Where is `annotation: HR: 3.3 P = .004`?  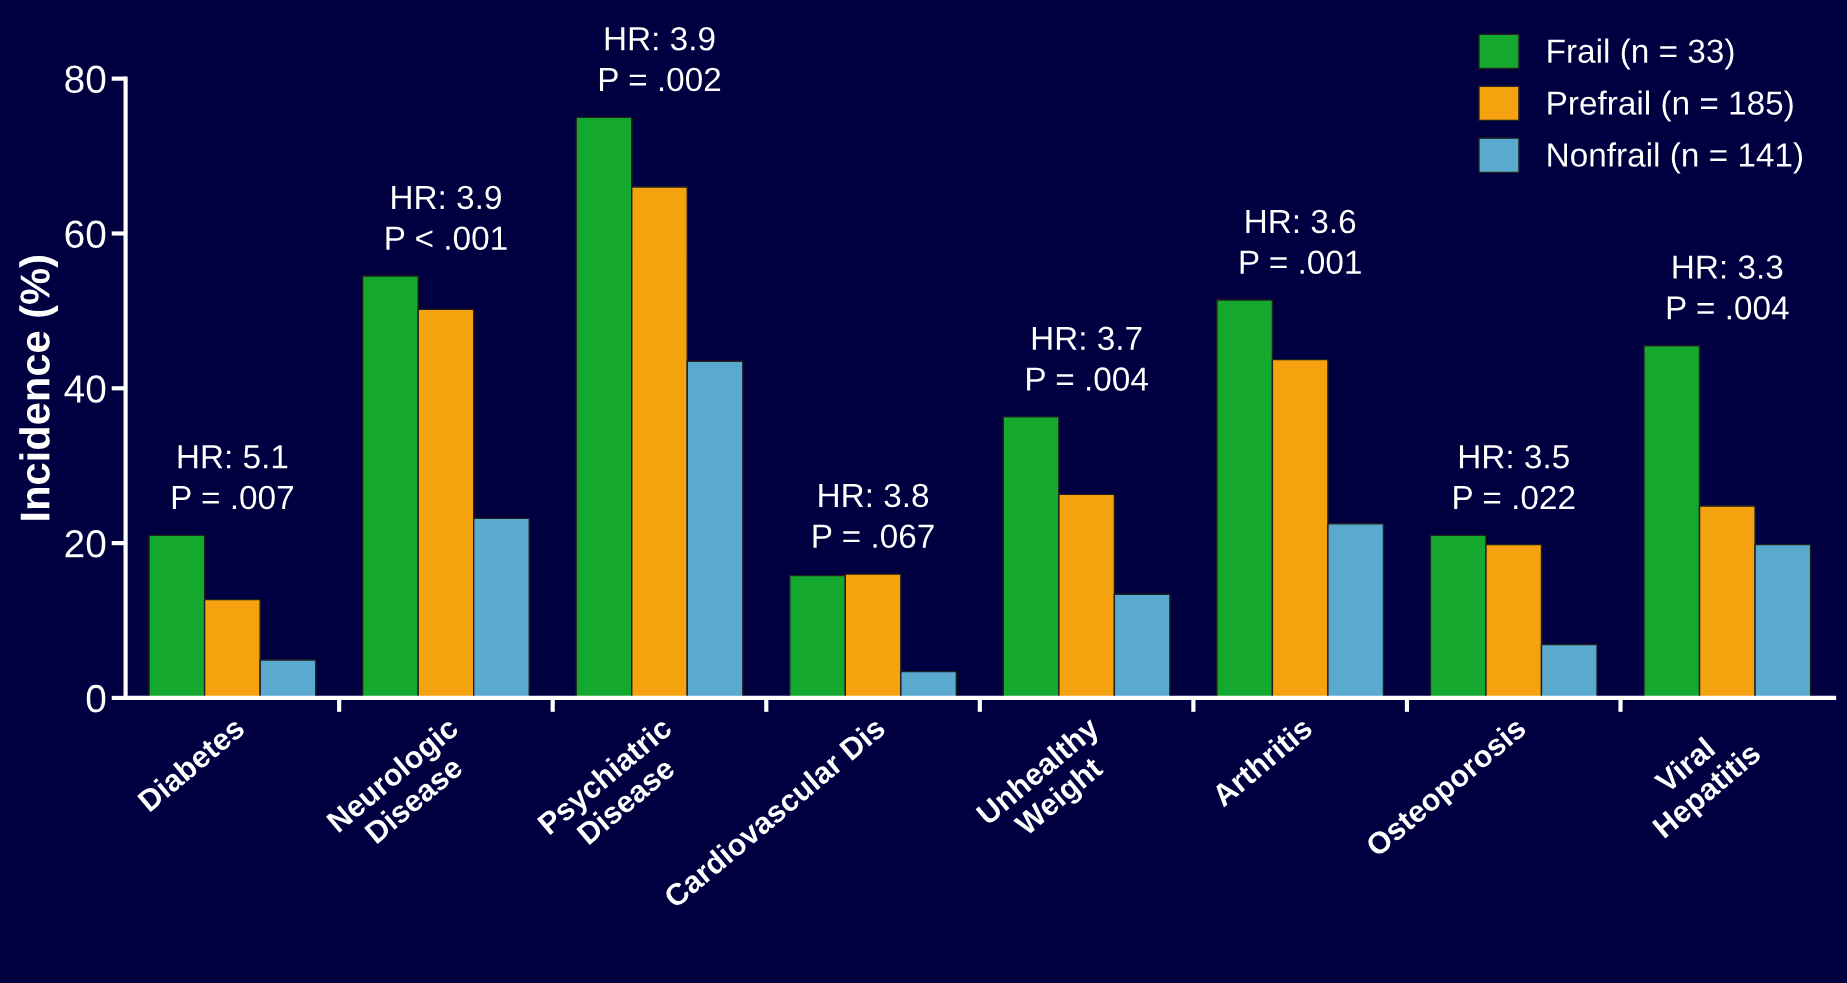 annotation: HR: 3.3 P = .004 is located at coordinates (1728, 287).